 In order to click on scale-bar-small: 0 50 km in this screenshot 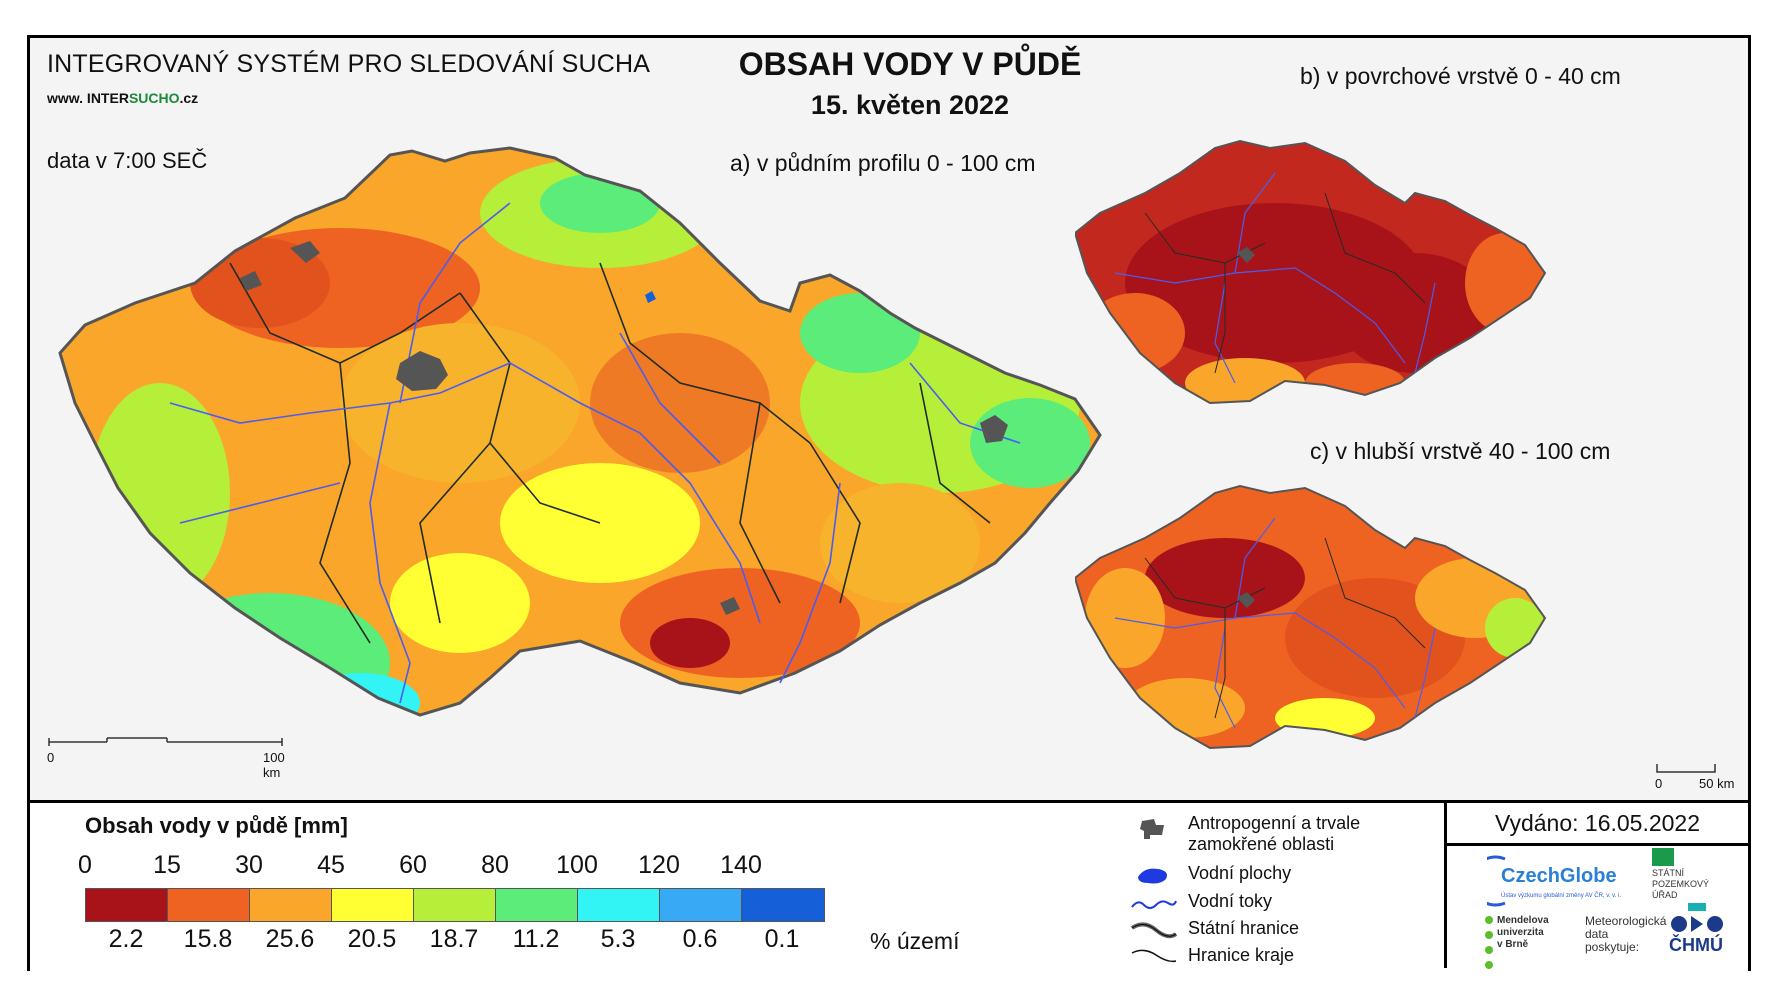, I will do `click(1700, 778)`.